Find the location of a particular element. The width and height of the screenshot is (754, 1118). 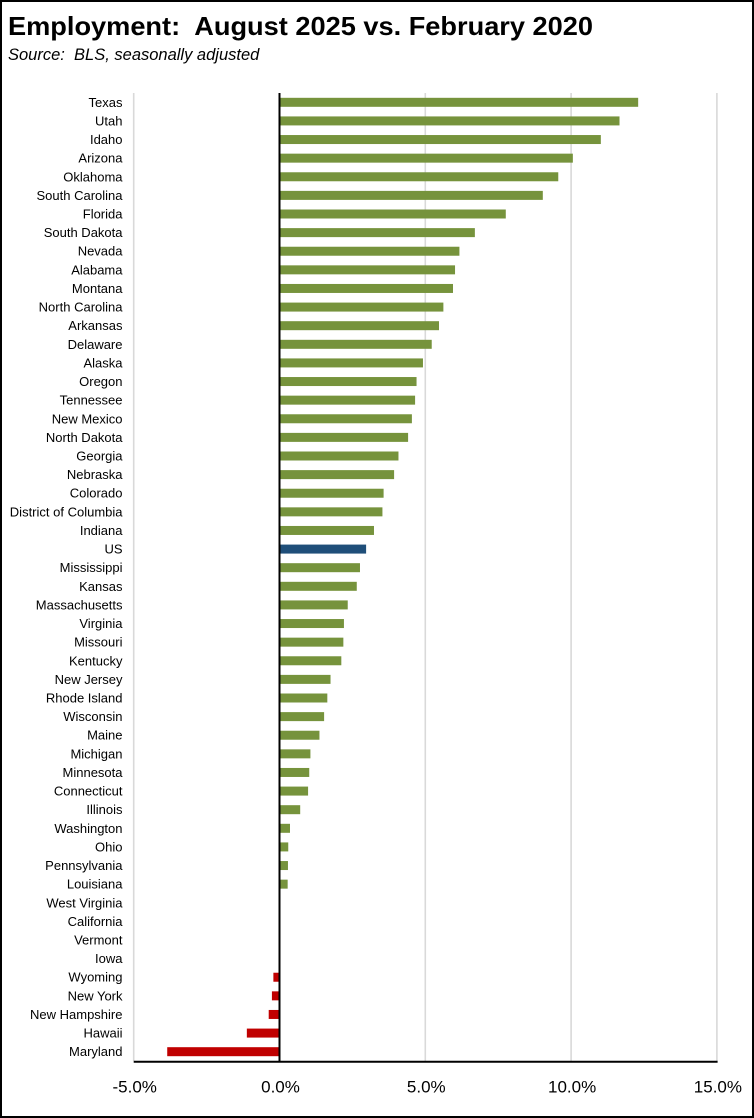

svg-text: Oklahoma is located at coordinates (93, 176).